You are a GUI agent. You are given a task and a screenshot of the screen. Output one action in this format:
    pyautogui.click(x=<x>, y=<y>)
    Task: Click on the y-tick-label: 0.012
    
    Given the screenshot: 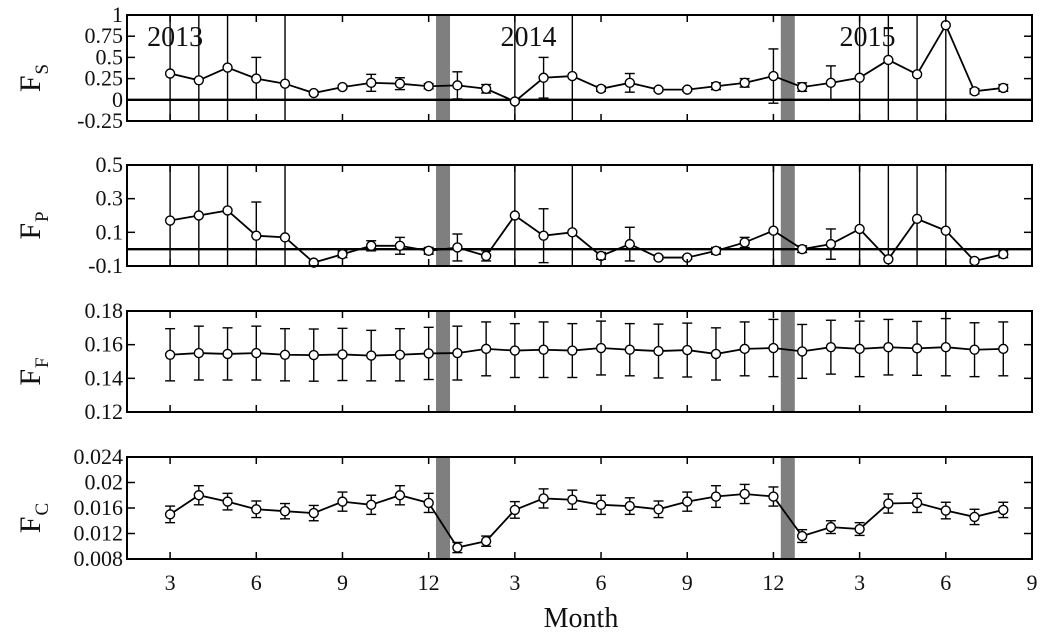 What is the action you would take?
    pyautogui.click(x=99, y=533)
    